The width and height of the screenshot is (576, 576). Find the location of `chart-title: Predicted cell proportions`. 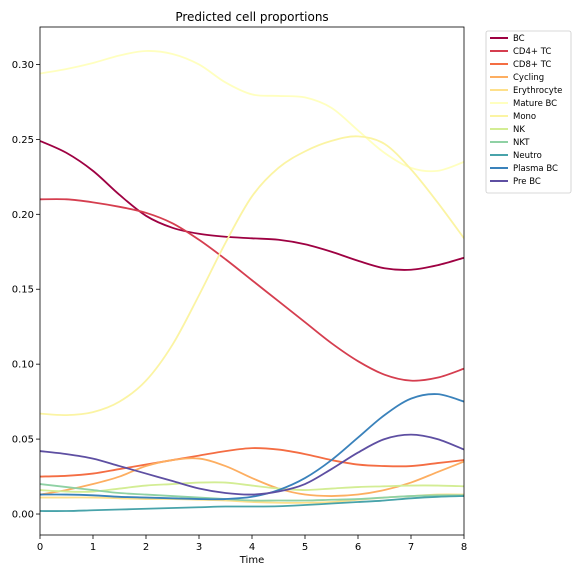

chart-title: Predicted cell proportions is located at coordinates (251, 17).